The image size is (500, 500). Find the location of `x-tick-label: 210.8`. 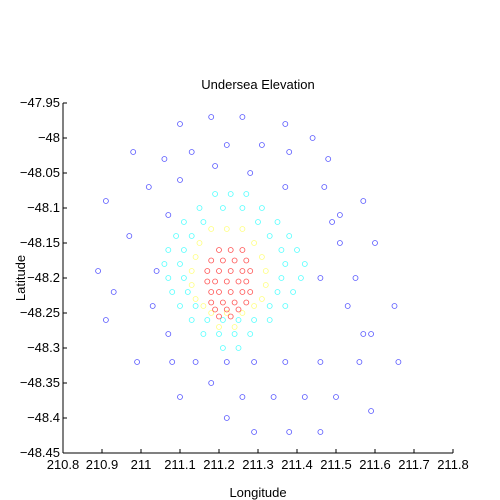

x-tick-label: 210.8 is located at coordinates (63, 464).